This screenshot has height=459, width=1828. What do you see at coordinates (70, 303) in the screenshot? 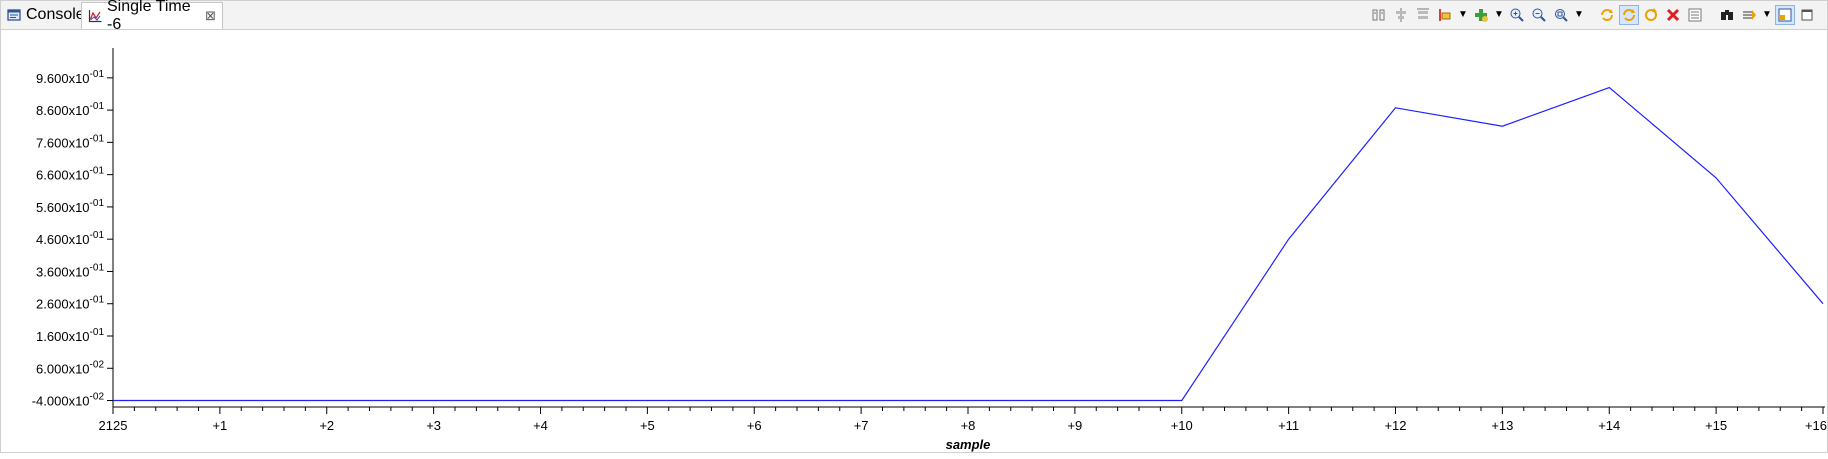
I see `y-tick-label: 2.600x10-01` at bounding box center [70, 303].